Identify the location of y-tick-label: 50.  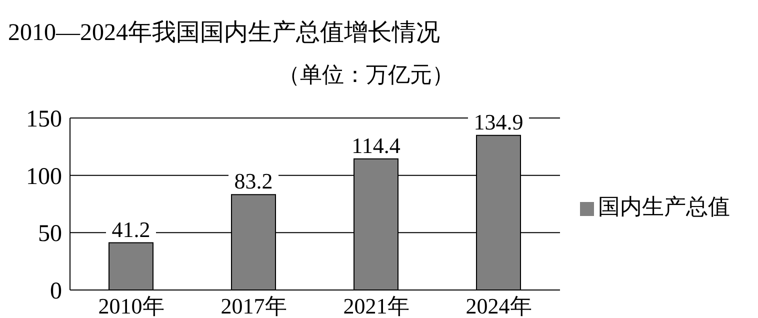
(50, 234).